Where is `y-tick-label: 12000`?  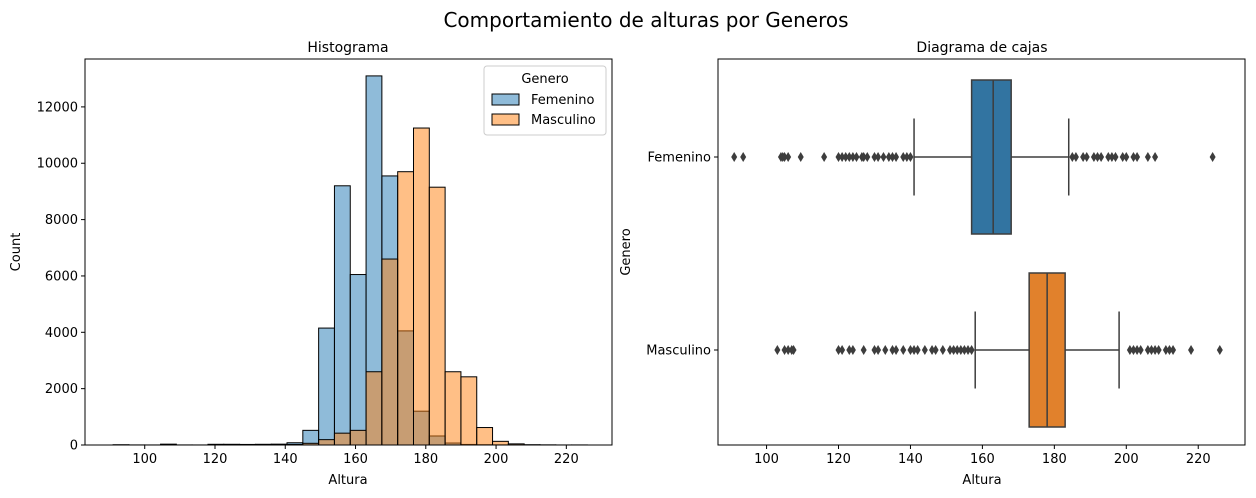 y-tick-label: 12000 is located at coordinates (57, 107).